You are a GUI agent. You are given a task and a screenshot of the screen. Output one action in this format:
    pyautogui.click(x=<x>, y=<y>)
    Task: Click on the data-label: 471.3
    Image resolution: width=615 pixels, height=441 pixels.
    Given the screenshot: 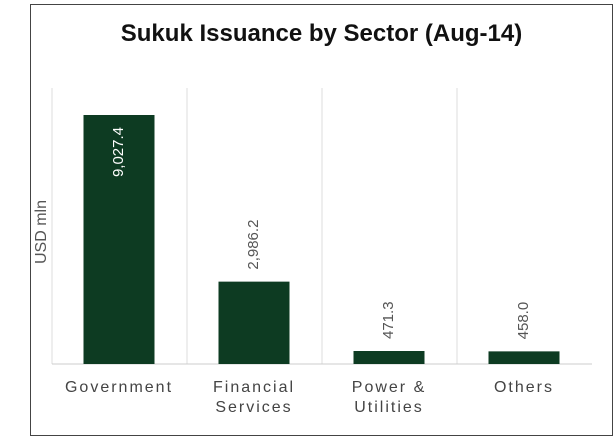 What is the action you would take?
    pyautogui.click(x=388, y=320)
    